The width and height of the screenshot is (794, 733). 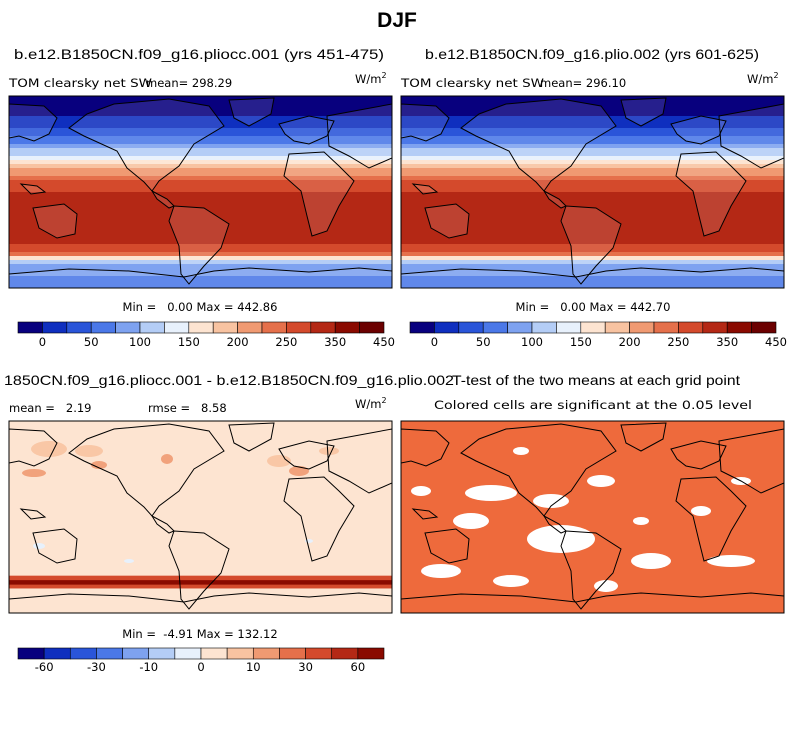 What do you see at coordinates (206, 335) in the screenshot?
I see `colorbar-absolute-left: 0 50 100 150 200 250 350 450` at bounding box center [206, 335].